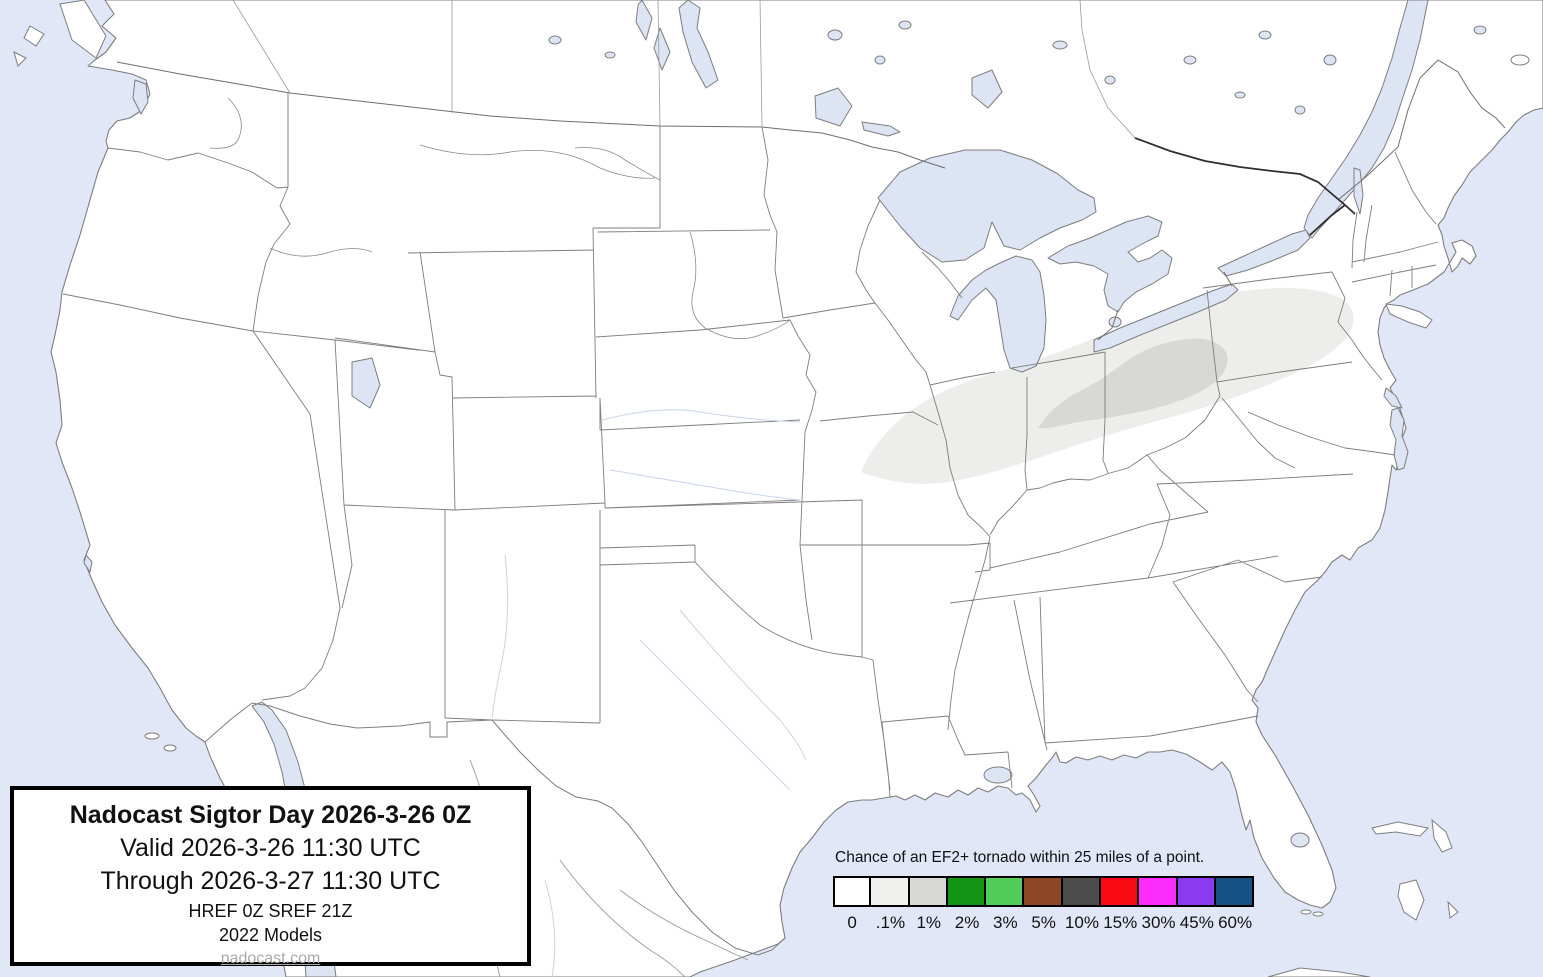  Describe the element at coordinates (1005, 922) in the screenshot. I see `legend-label-3pct: 3%` at that location.